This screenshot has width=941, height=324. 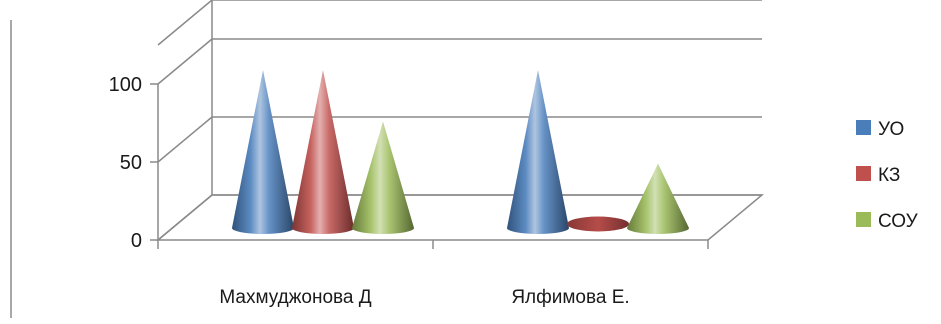 What do you see at coordinates (424, 297) in the screenshot?
I see `x-axis-categories: Махмуджонова Д Ялфимова Е.` at bounding box center [424, 297].